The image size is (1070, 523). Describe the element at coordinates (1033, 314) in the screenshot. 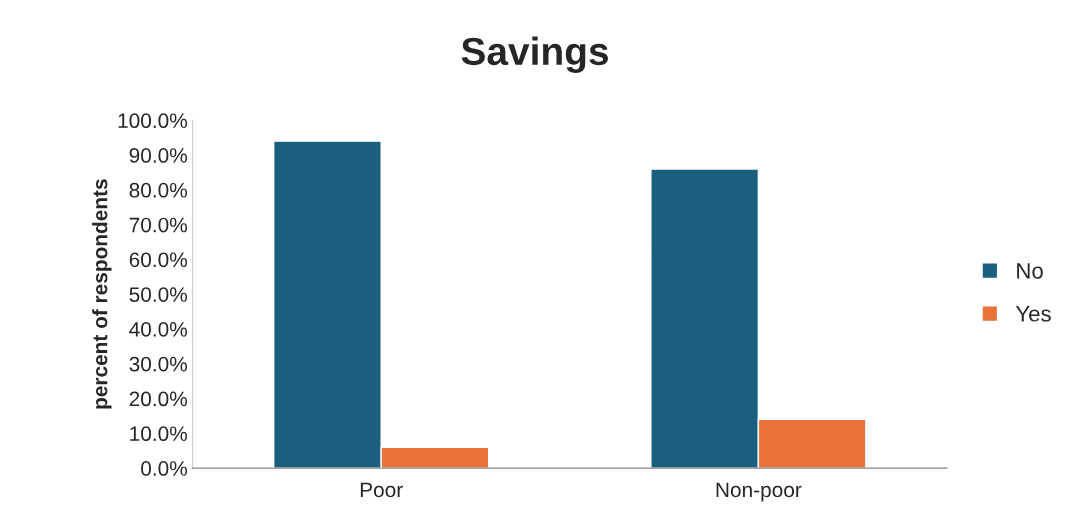

I see `legend-label: Yes` at that location.